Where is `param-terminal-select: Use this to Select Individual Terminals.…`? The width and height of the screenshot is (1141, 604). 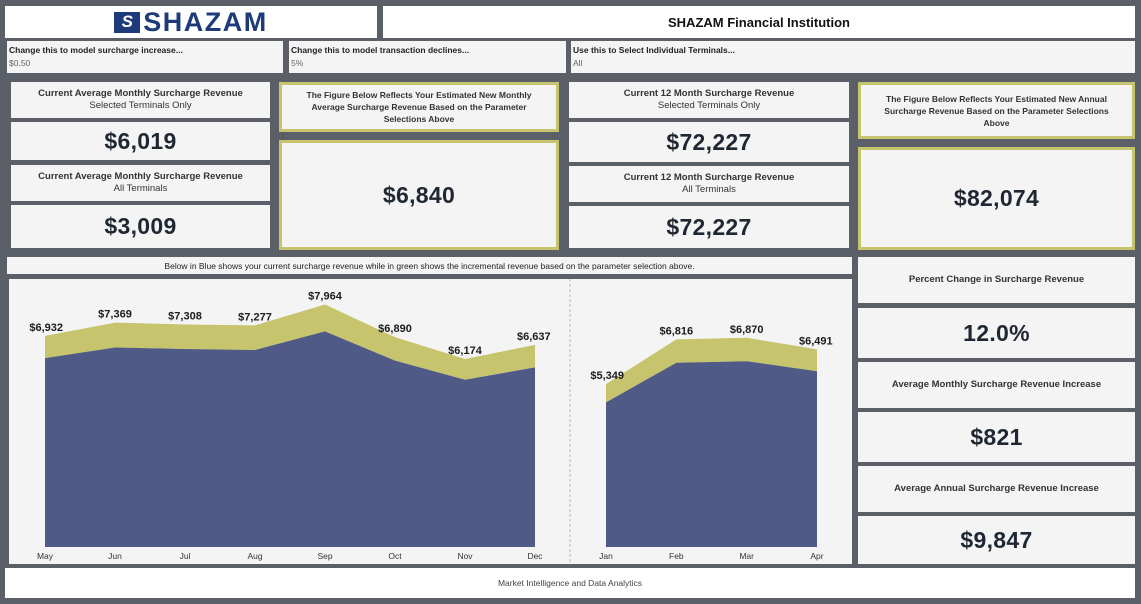 param-terminal-select: Use this to Select Individual Terminals.… is located at coordinates (853, 57).